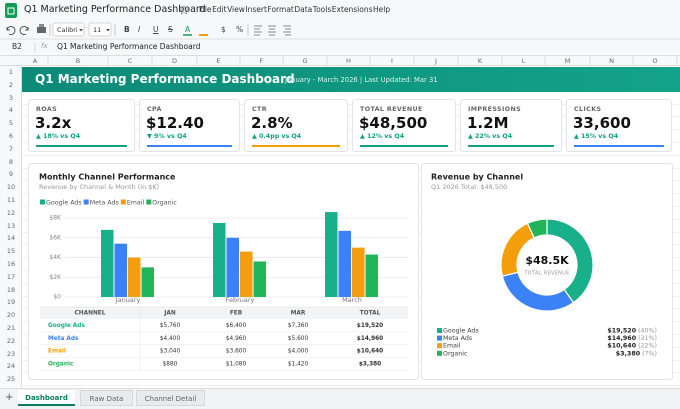 This screenshot has height=409, width=680. Describe the element at coordinates (167, 136) in the screenshot. I see `kpi-change: ▼ 9% vs Q4` at that location.